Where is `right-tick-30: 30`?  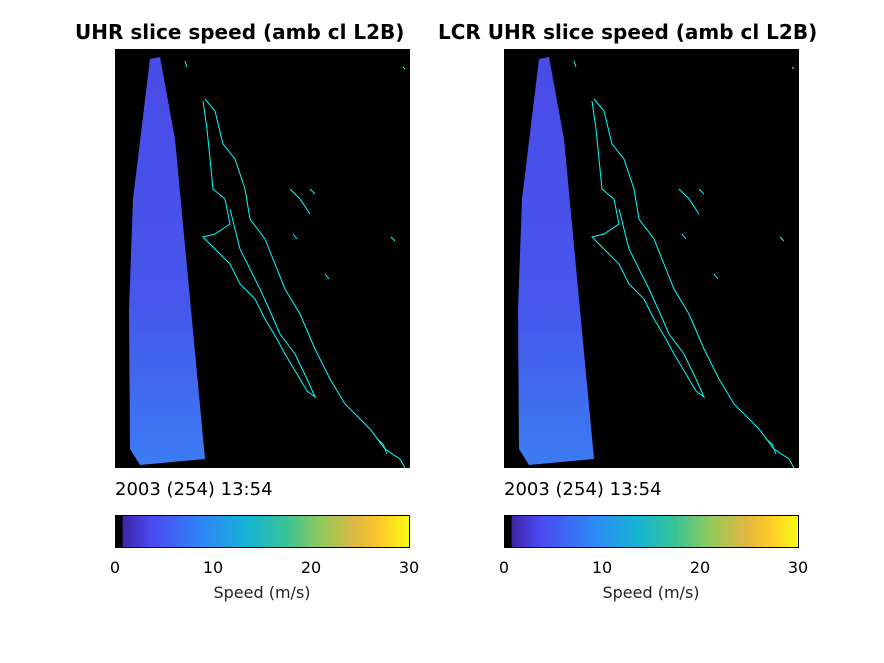 right-tick-30: 30 is located at coordinates (798, 567).